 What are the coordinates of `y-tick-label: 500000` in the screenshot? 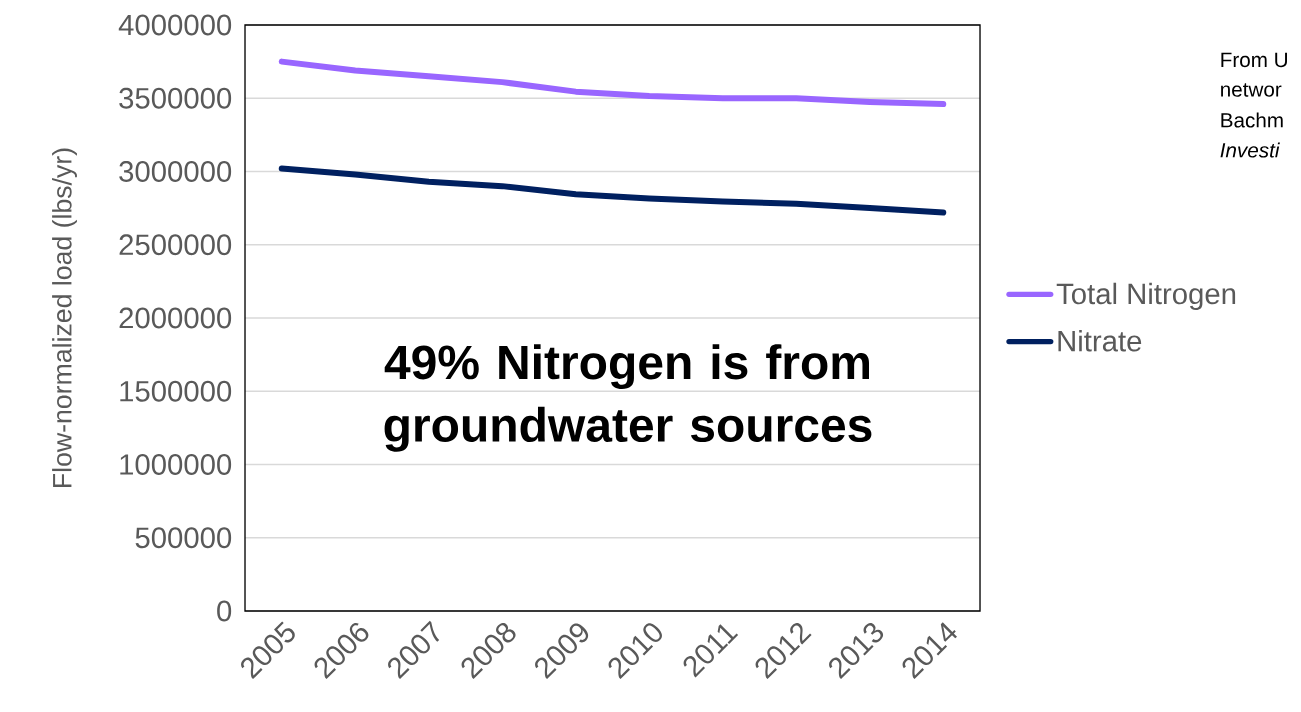 It's located at (183, 538).